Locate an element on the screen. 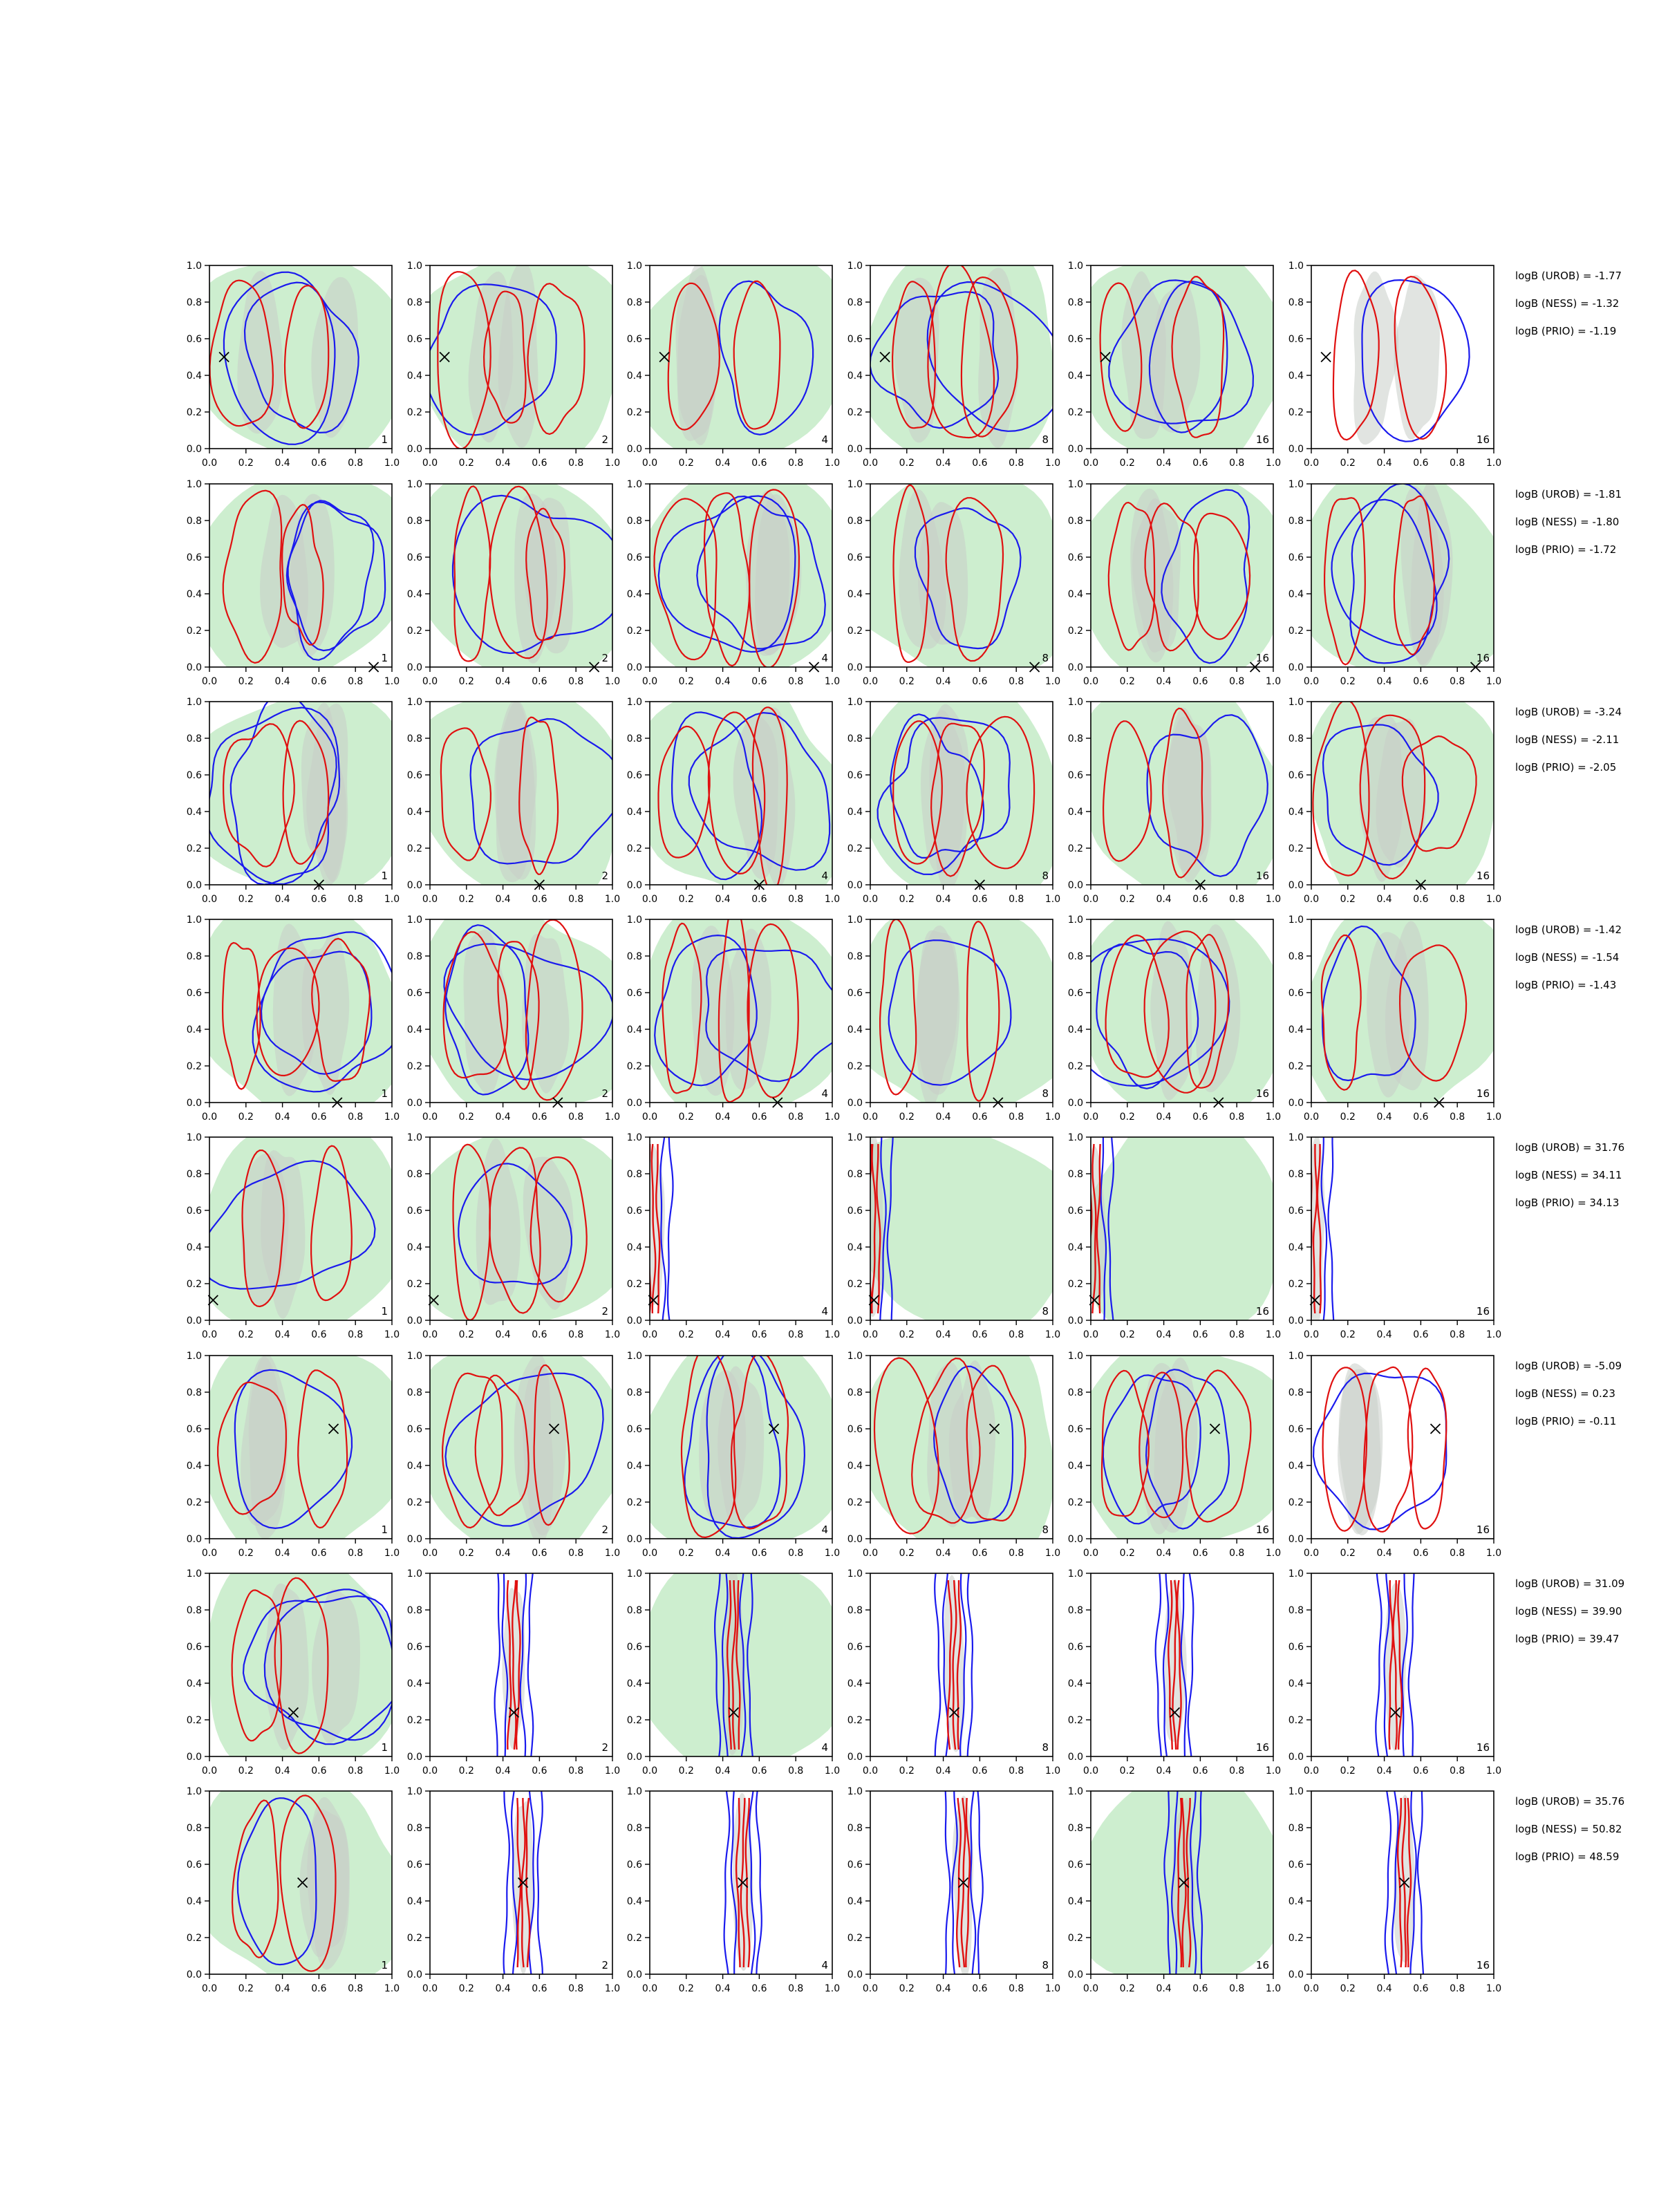 This screenshot has width=1659, height=2212. logb-annotation: logB (PRIO) = -2.05 is located at coordinates (1565, 767).